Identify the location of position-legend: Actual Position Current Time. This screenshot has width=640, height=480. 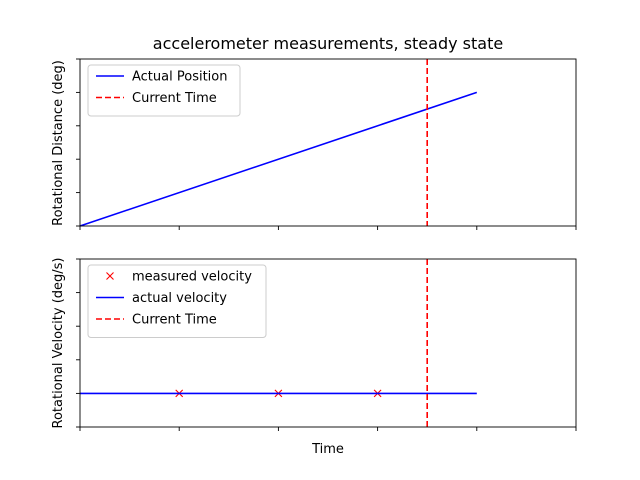
(164, 90).